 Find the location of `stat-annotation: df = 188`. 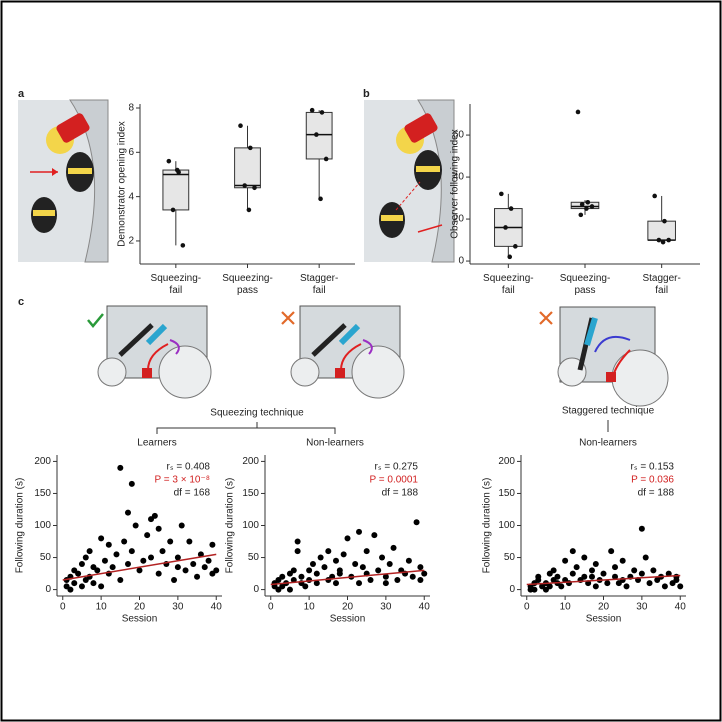

stat-annotation: df = 188 is located at coordinates (400, 493).